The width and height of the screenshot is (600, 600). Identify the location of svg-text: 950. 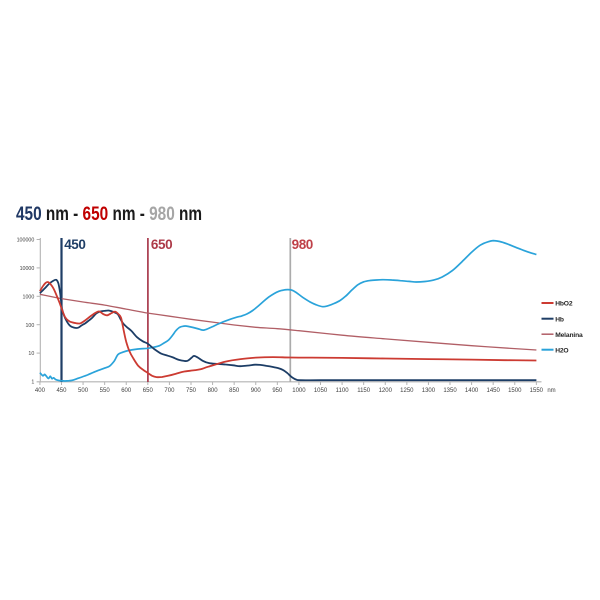
(277, 391).